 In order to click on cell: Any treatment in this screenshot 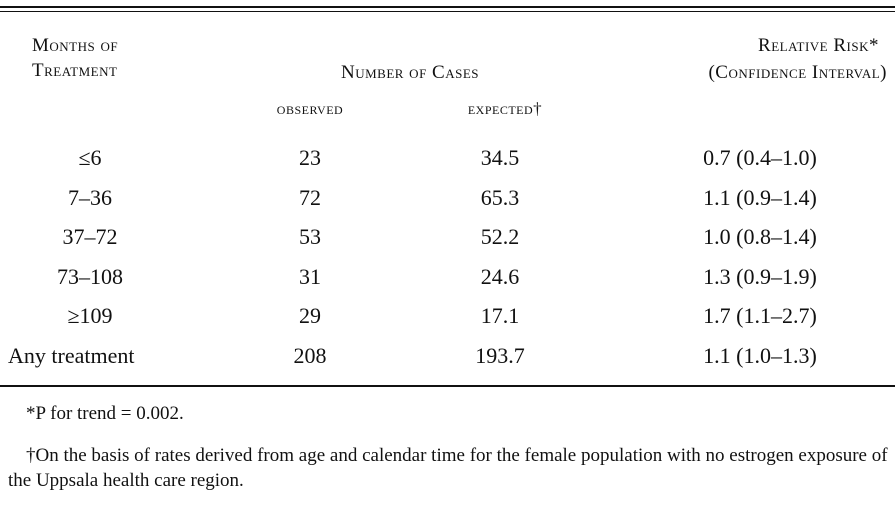, I will do `click(71, 355)`.